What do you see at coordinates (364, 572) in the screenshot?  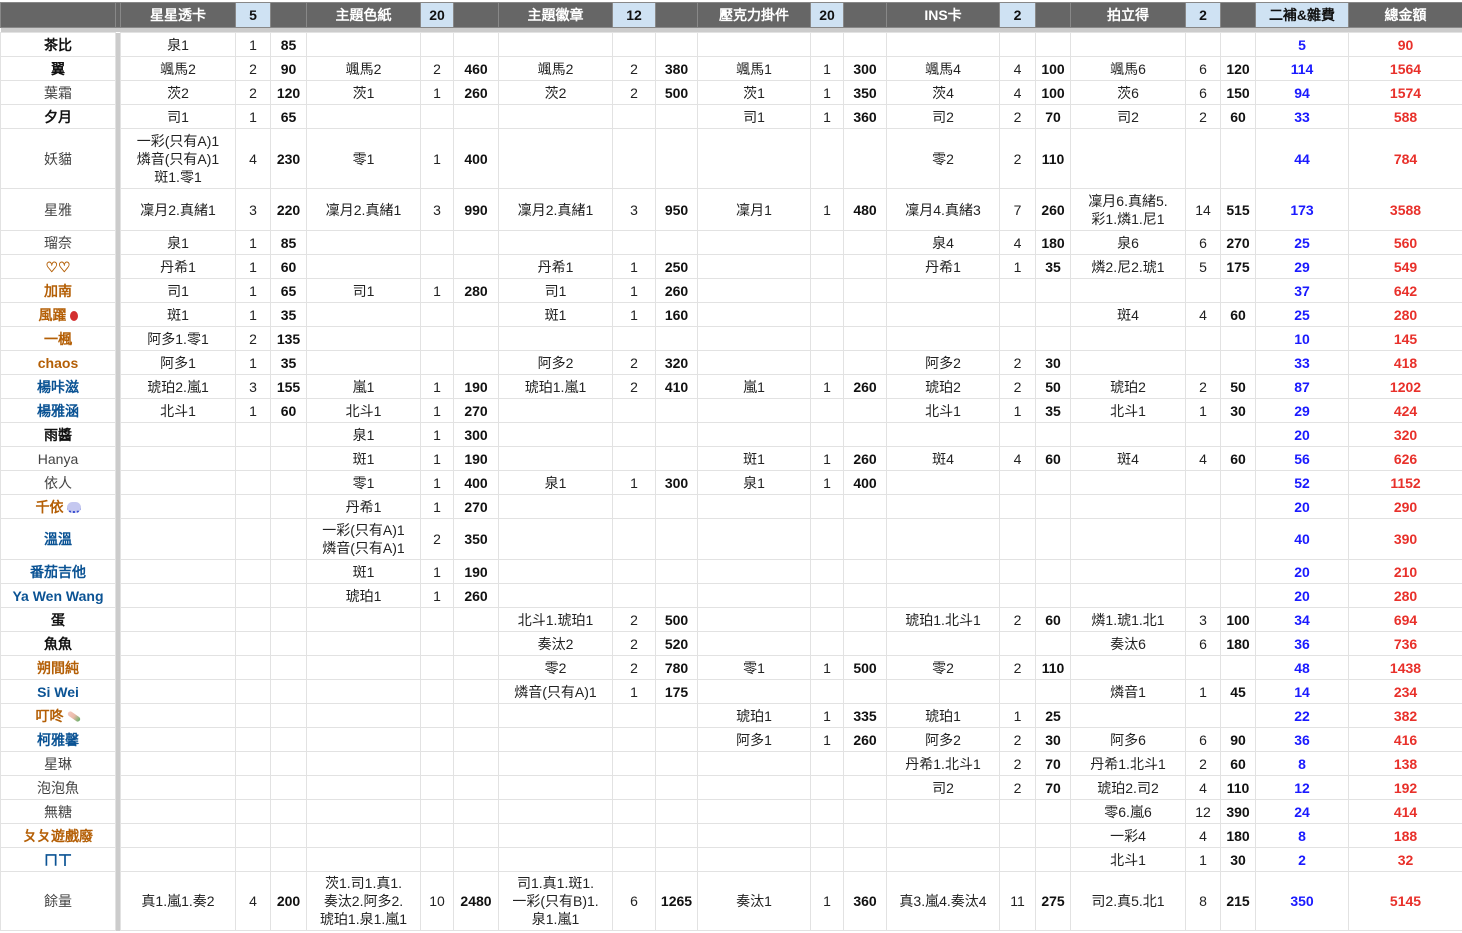 I see `item-cell: 斑1` at bounding box center [364, 572].